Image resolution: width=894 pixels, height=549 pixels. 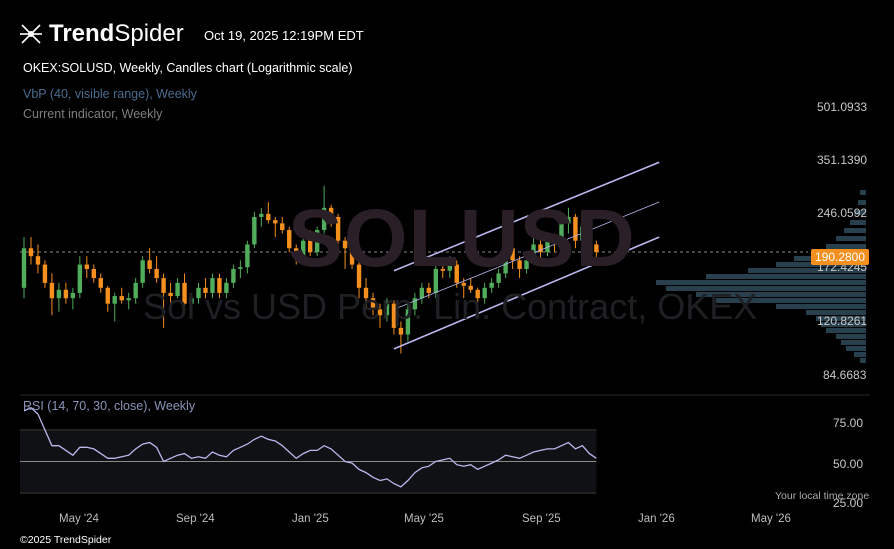 What do you see at coordinates (526, 293) in the screenshot?
I see `channel-line-lower` at bounding box center [526, 293].